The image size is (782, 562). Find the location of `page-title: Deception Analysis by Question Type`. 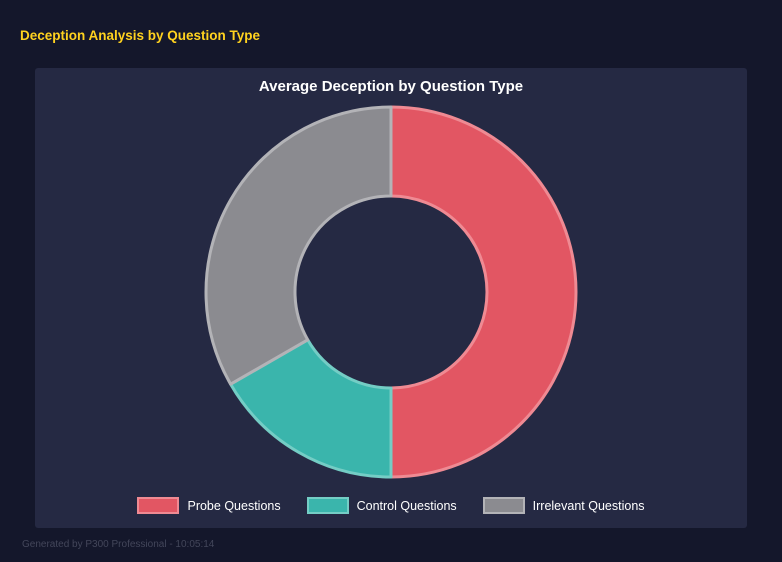

page-title: Deception Analysis by Question Type is located at coordinates (140, 35).